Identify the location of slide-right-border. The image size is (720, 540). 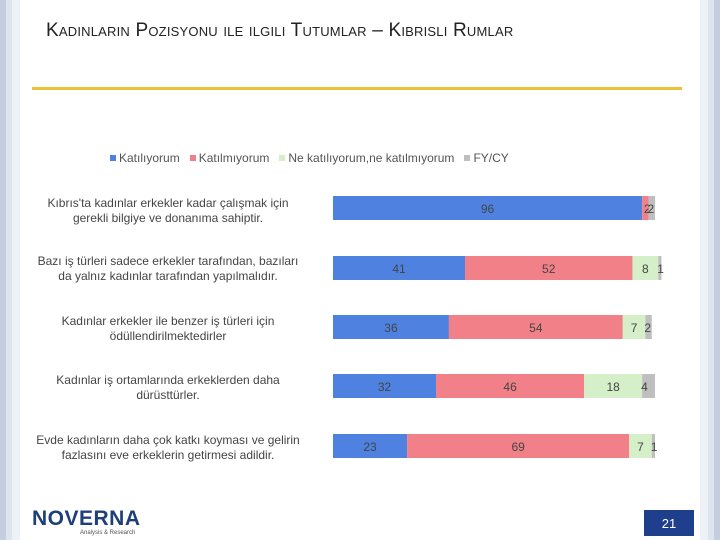
(710, 270).